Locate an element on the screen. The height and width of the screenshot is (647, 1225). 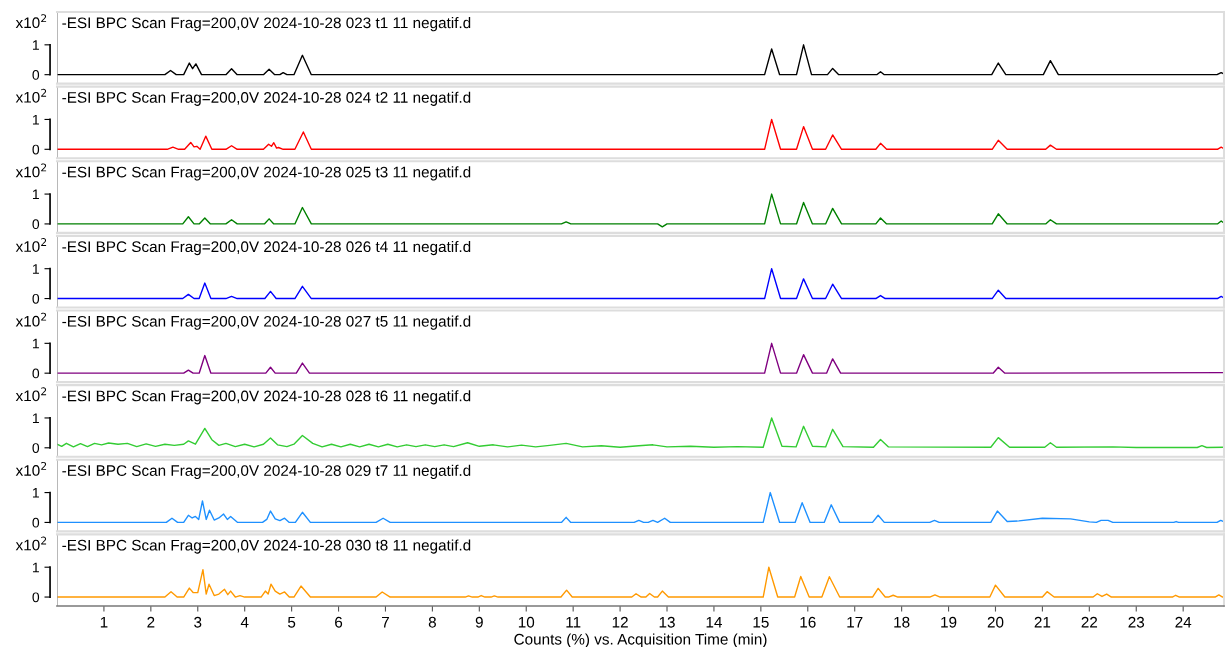
chart-title: -ESI BPC Scan Frag=200,0V 2024-10-28 023 t1 11 negatif.d is located at coordinates (266, 24).